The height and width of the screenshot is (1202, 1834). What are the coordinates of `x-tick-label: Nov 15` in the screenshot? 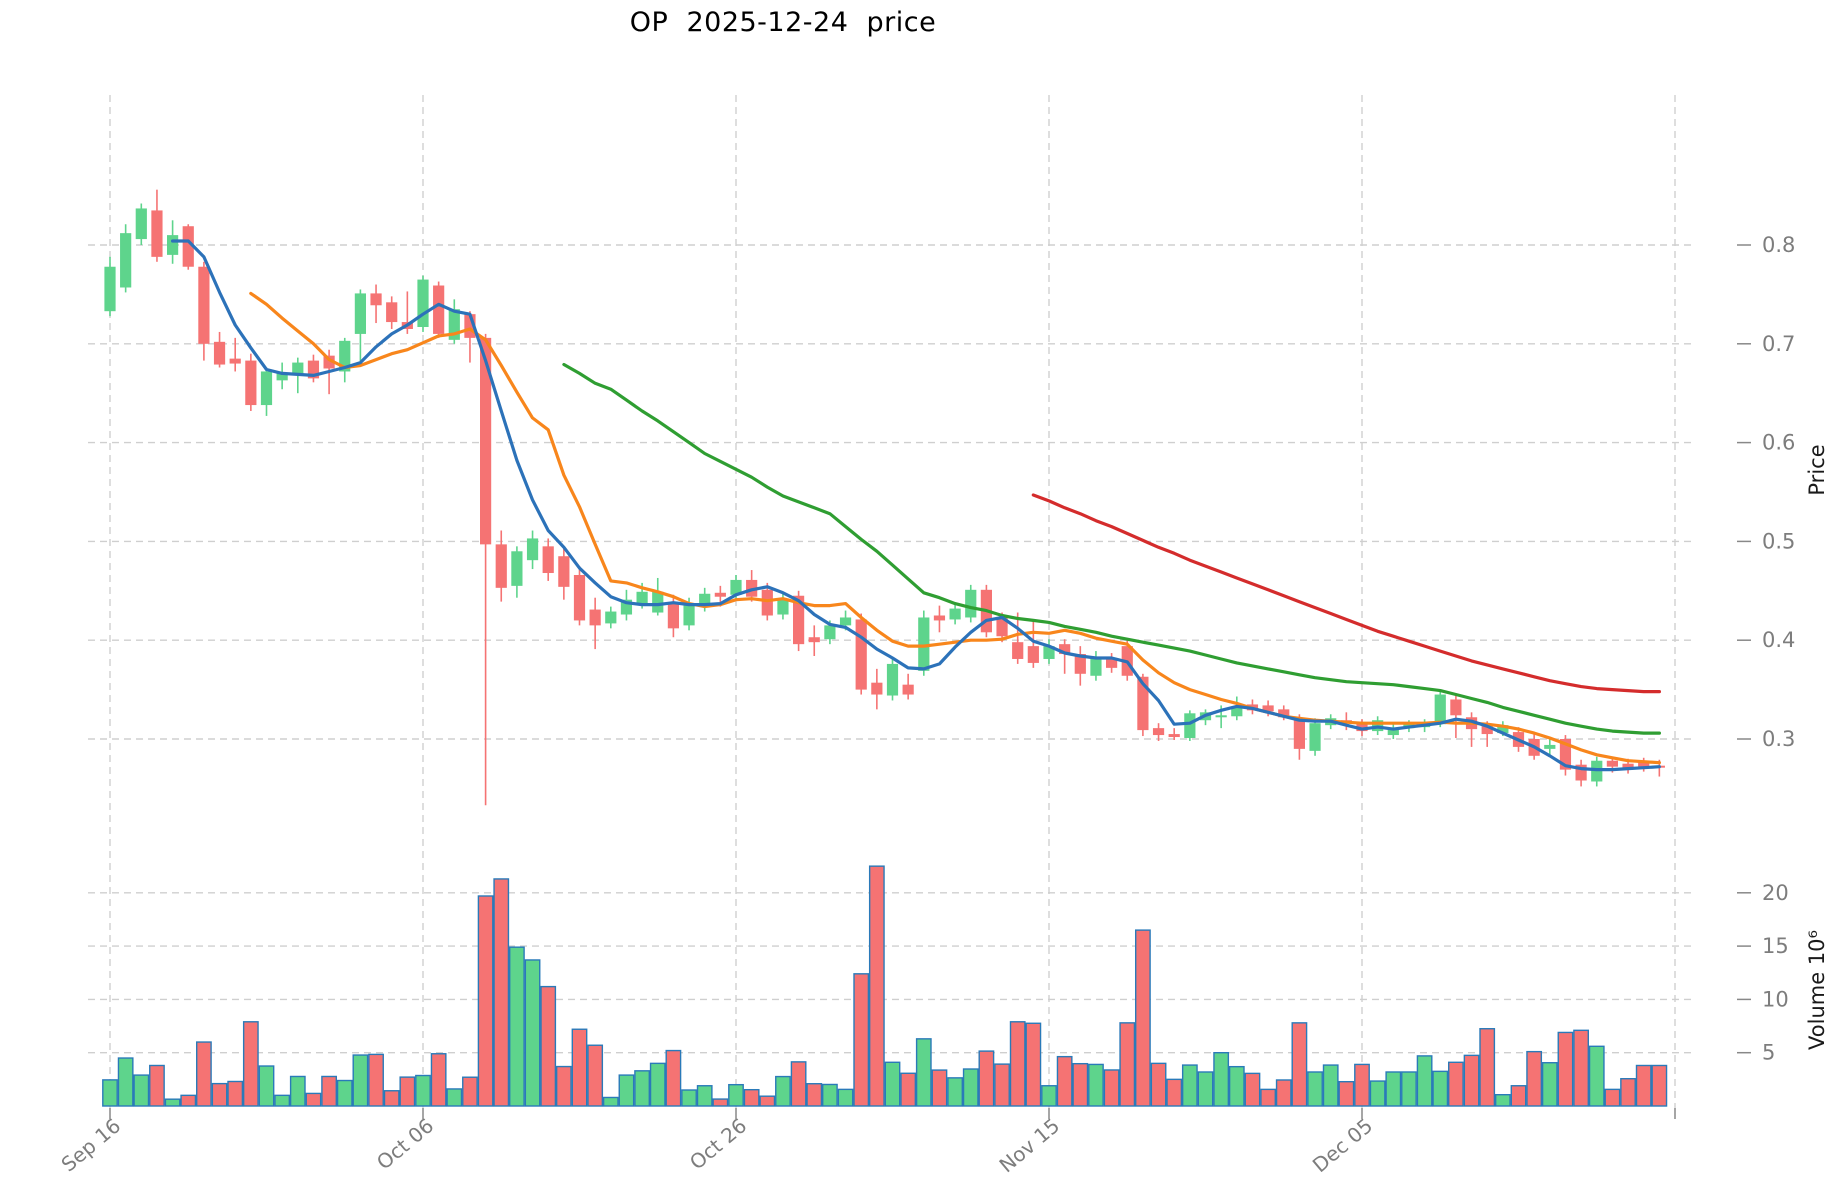 It's located at (1030, 1145).